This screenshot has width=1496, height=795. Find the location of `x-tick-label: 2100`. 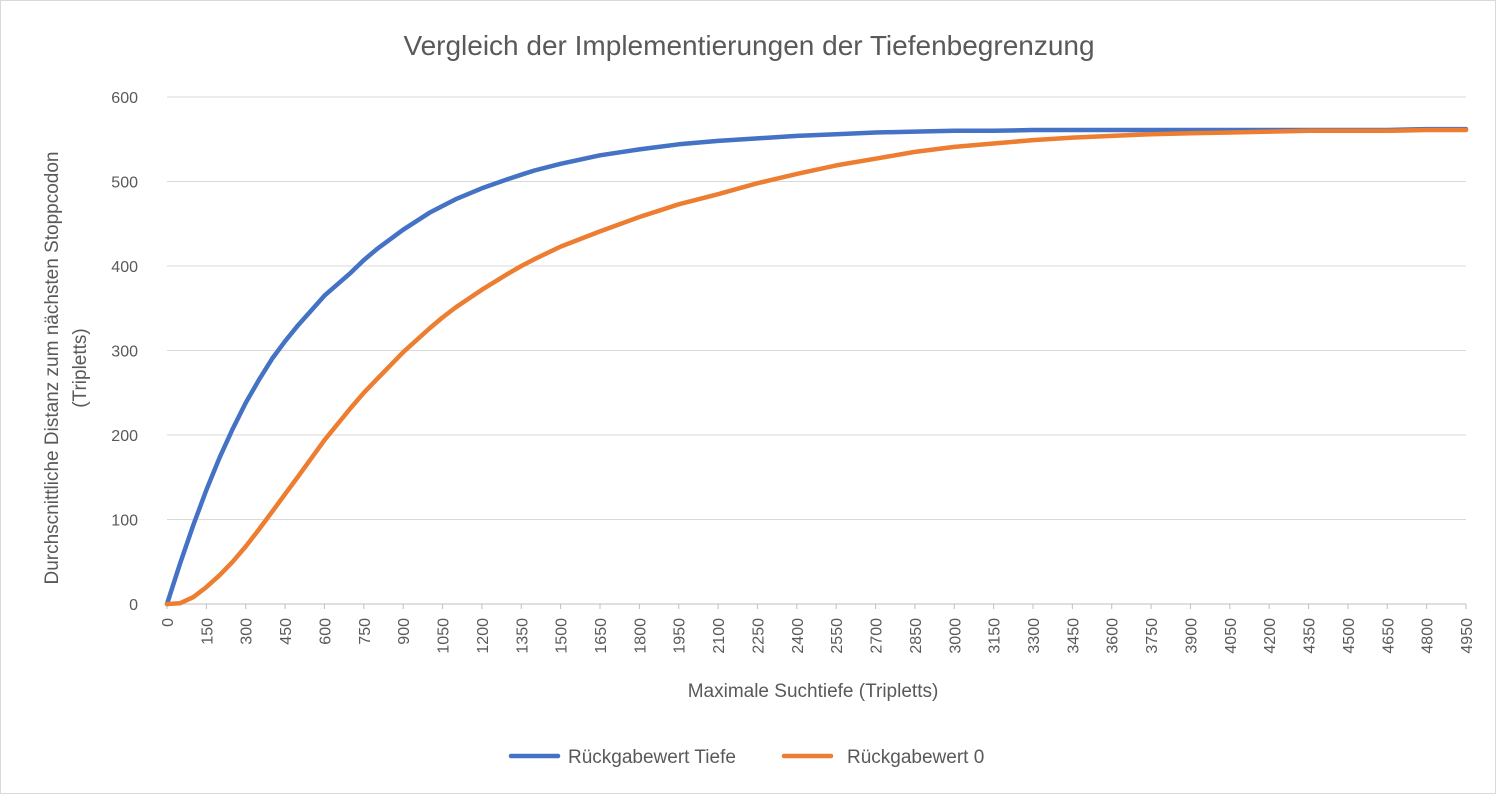

x-tick-label: 2100 is located at coordinates (719, 636).